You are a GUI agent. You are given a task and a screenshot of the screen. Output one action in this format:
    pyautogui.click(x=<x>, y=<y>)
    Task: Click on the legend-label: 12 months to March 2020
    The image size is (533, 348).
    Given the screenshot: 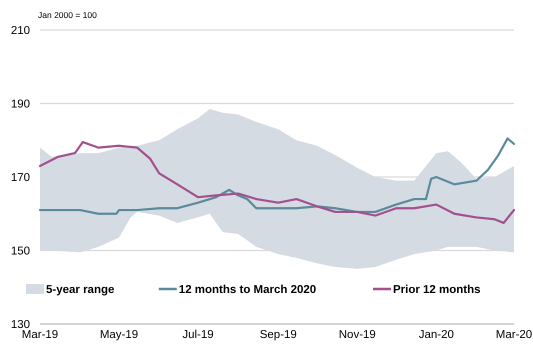 What is the action you would take?
    pyautogui.click(x=247, y=290)
    